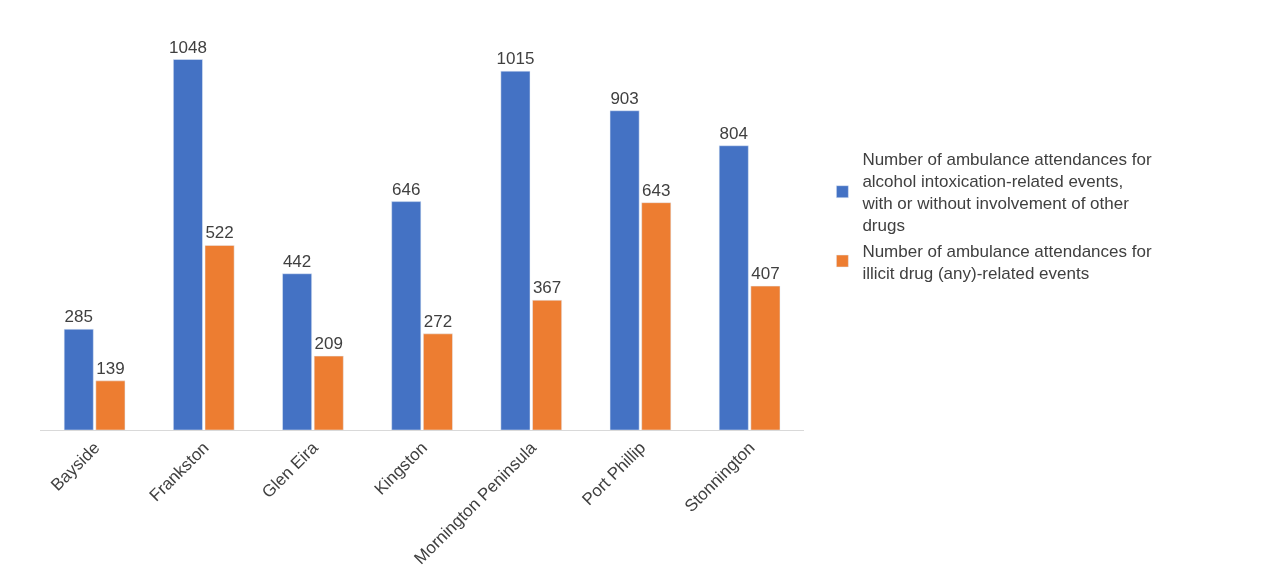 This screenshot has height=580, width=1273. Describe the element at coordinates (188, 47) in the screenshot. I see `data-label: 1048` at that location.